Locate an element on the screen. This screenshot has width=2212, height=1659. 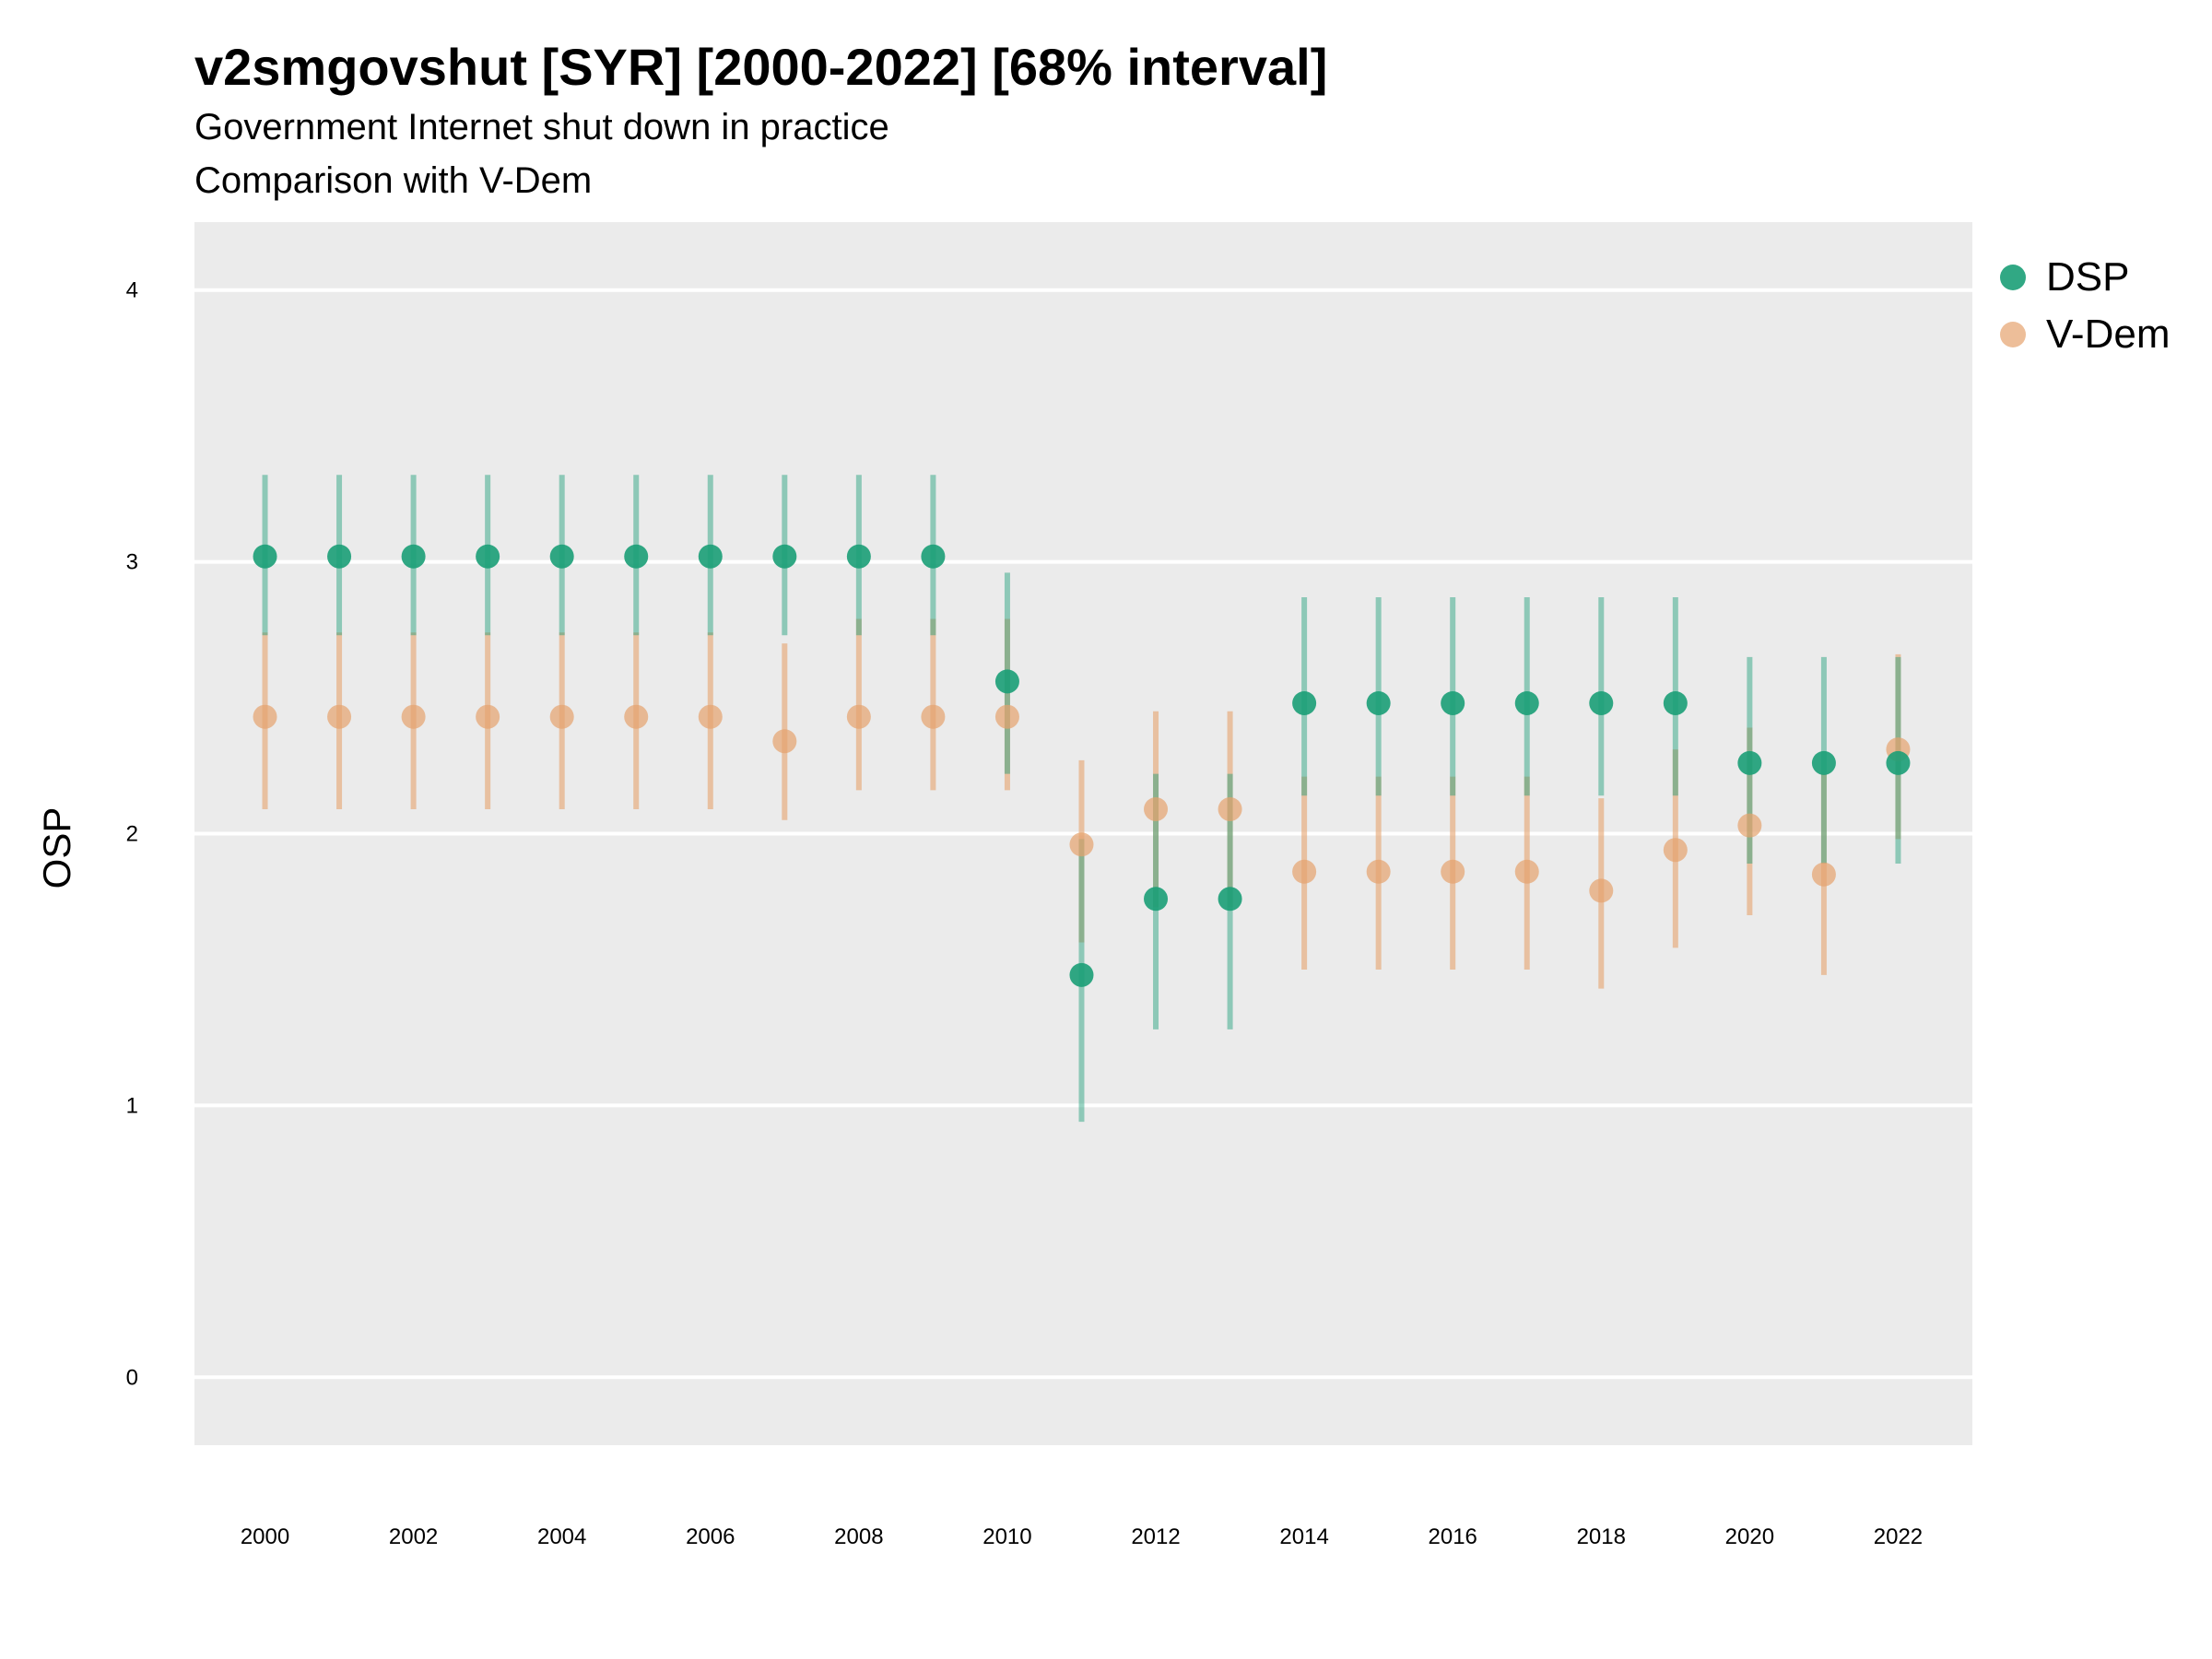
x-tick-label: 2016 is located at coordinates (1453, 1536).